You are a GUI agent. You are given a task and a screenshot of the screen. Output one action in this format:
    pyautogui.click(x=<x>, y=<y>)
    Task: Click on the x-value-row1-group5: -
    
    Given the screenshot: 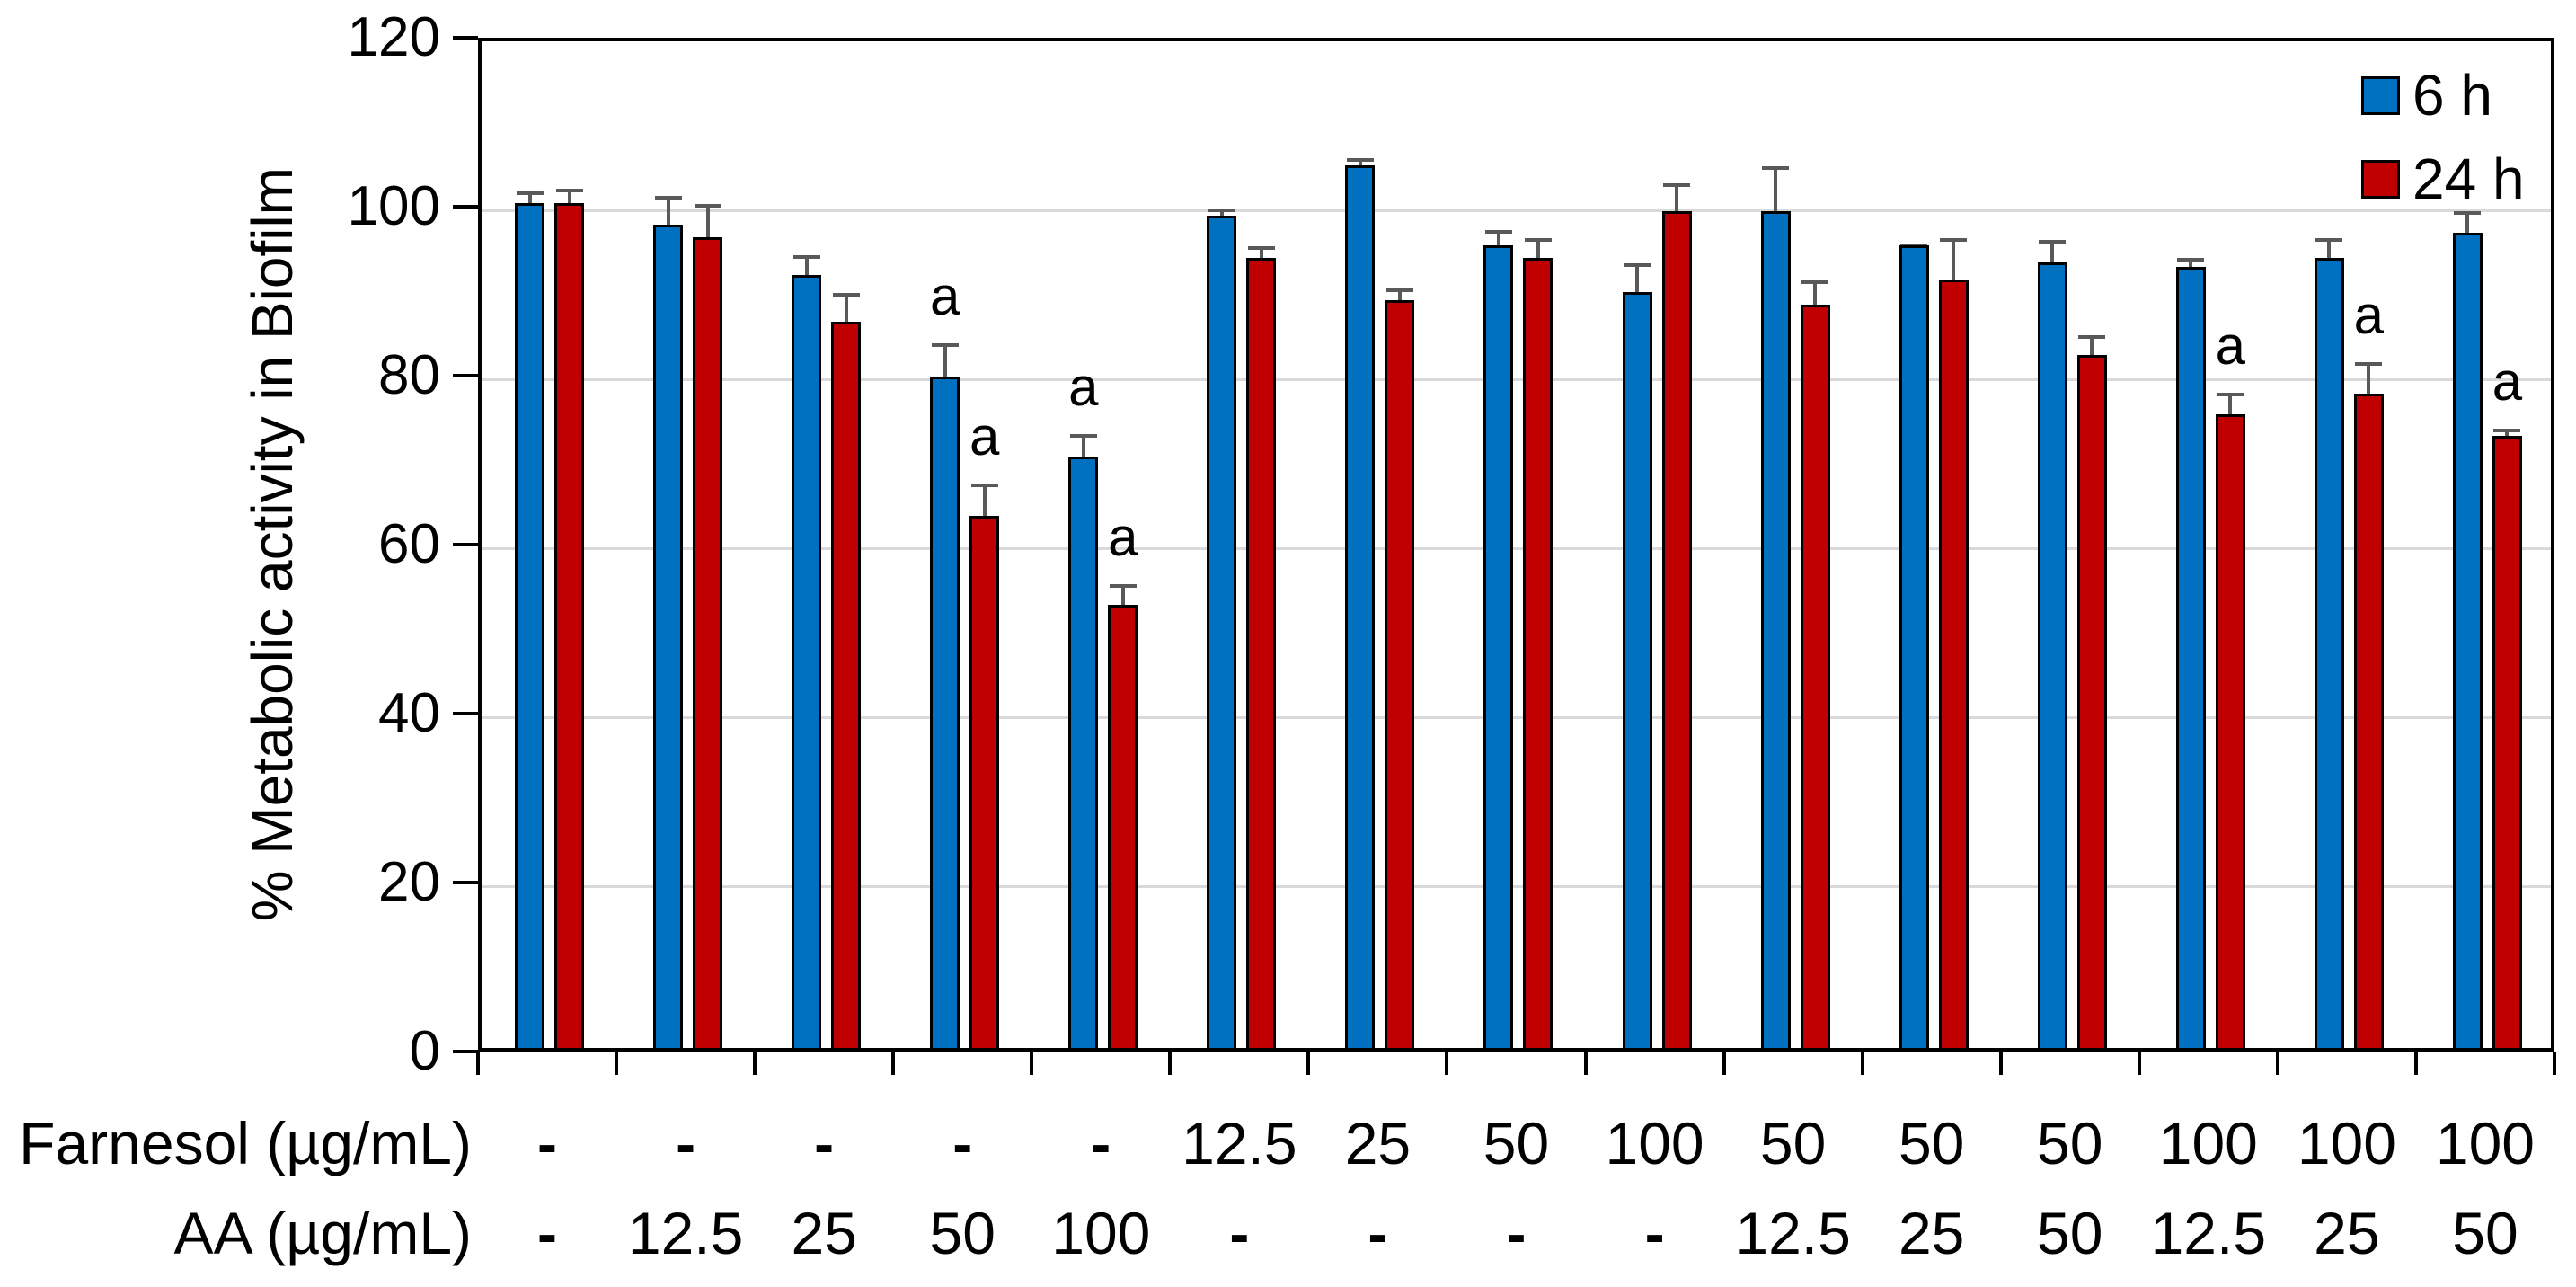 What is the action you would take?
    pyautogui.click(x=1101, y=1143)
    